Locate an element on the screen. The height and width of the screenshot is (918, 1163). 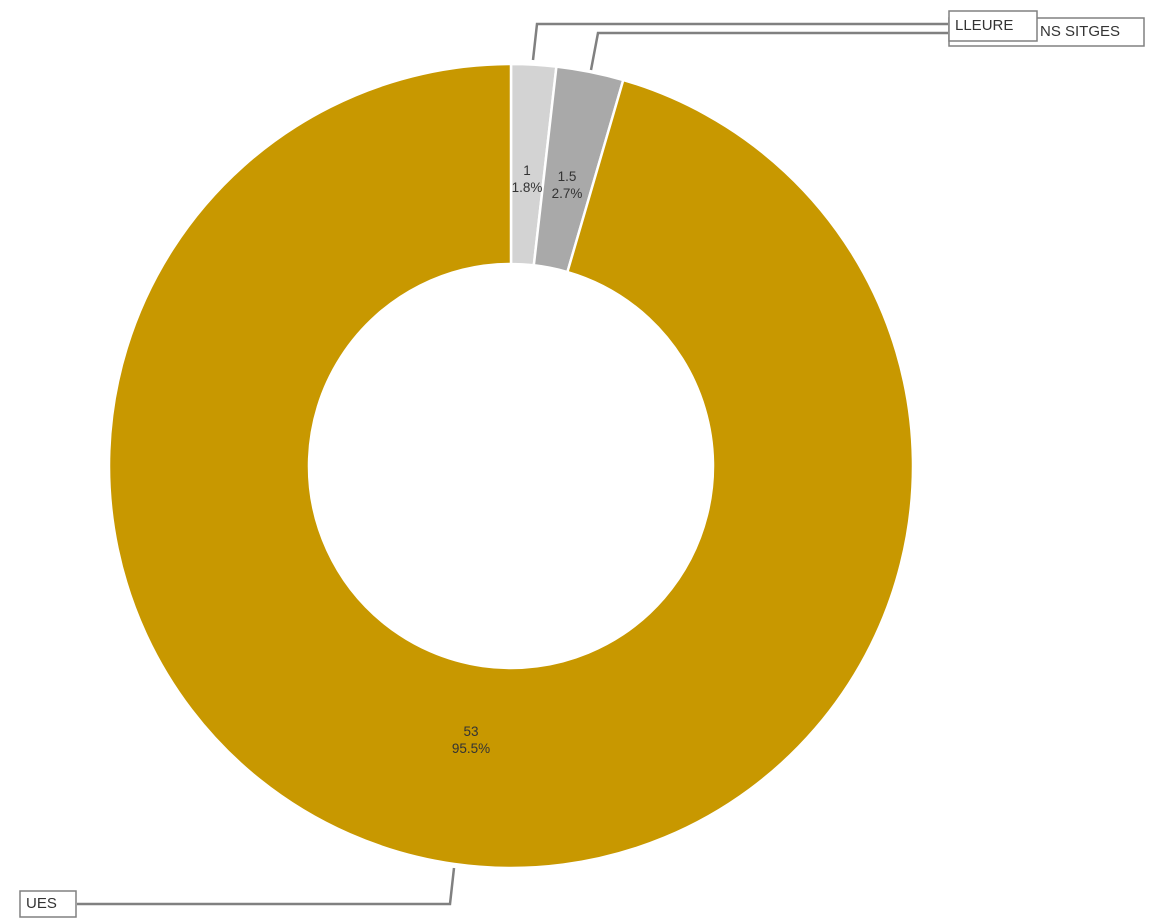
callout-label: LLEURE is located at coordinates (984, 25).